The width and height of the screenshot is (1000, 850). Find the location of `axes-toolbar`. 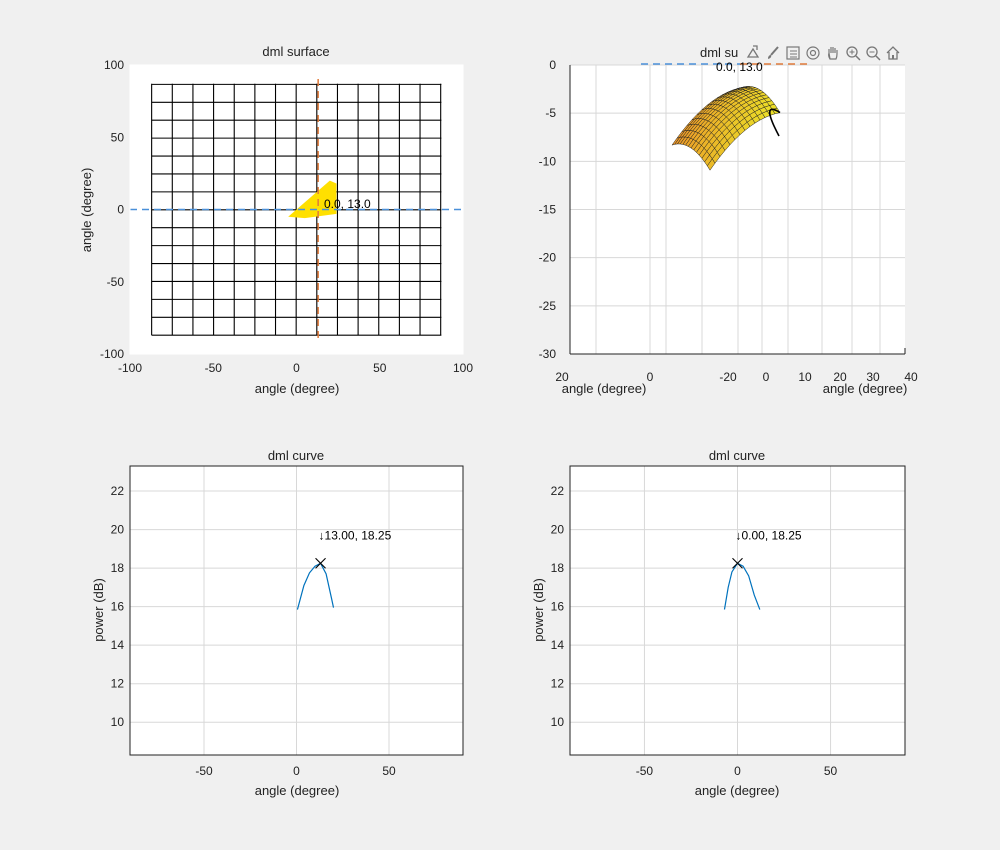

axes-toolbar is located at coordinates (823, 53).